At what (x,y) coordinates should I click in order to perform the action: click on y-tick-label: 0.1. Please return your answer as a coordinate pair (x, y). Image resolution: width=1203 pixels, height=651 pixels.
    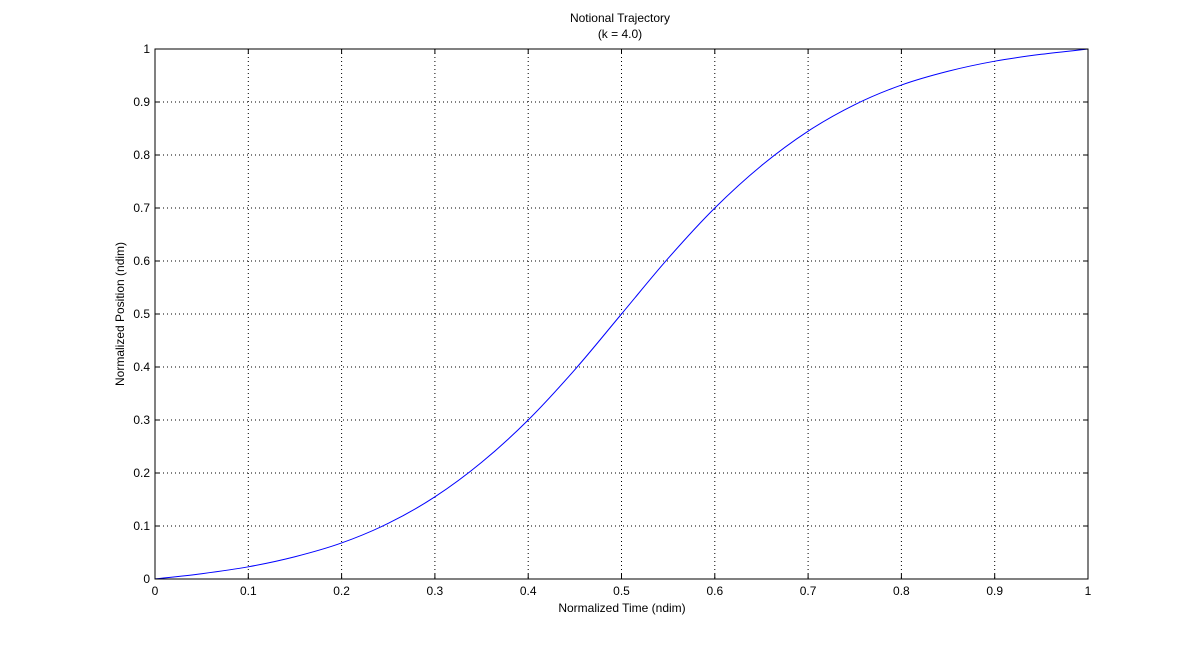
    Looking at the image, I should click on (141, 526).